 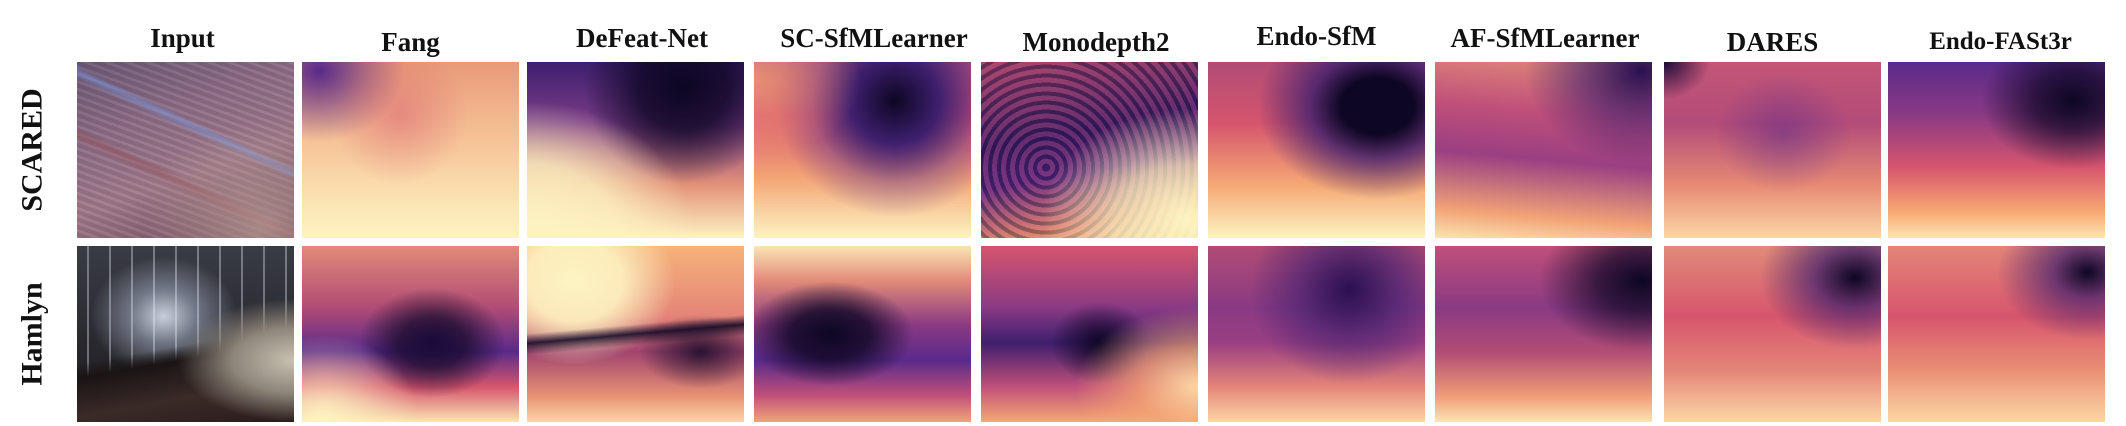 I want to click on hamlyn-endo-fast3r-depth-map, so click(x=1996, y=334).